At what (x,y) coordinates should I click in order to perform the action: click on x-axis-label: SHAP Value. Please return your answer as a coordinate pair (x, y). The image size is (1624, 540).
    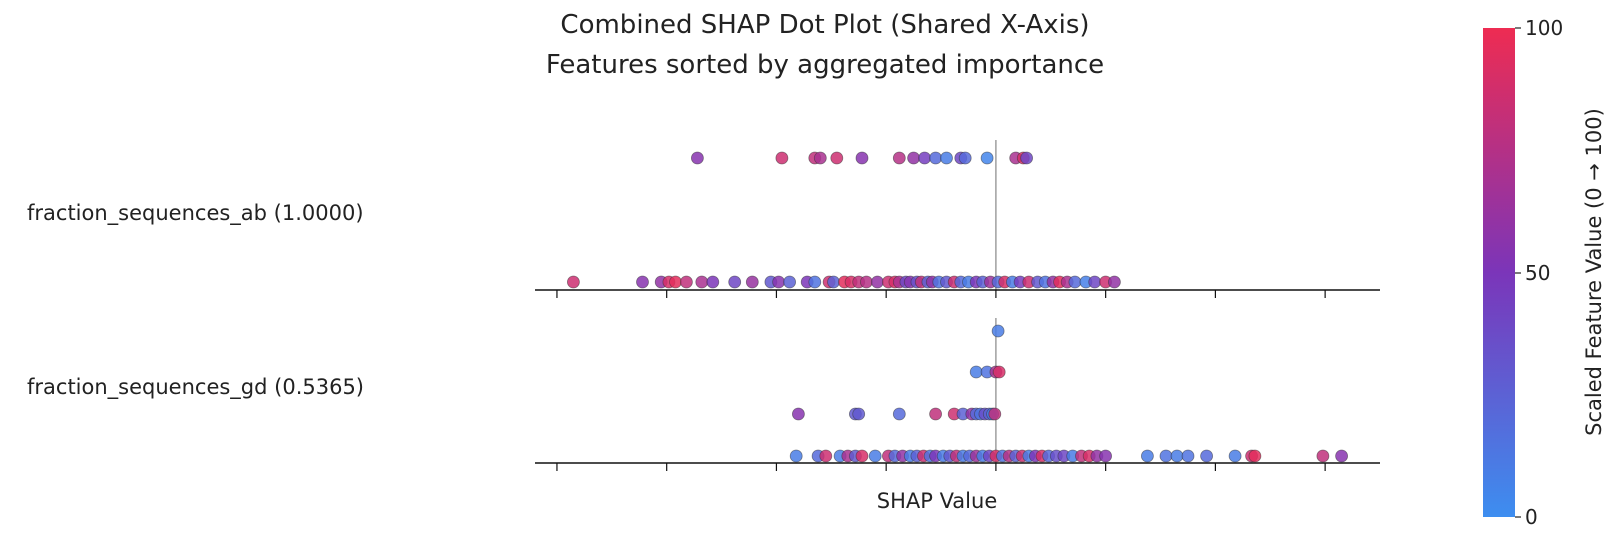
    Looking at the image, I should click on (937, 501).